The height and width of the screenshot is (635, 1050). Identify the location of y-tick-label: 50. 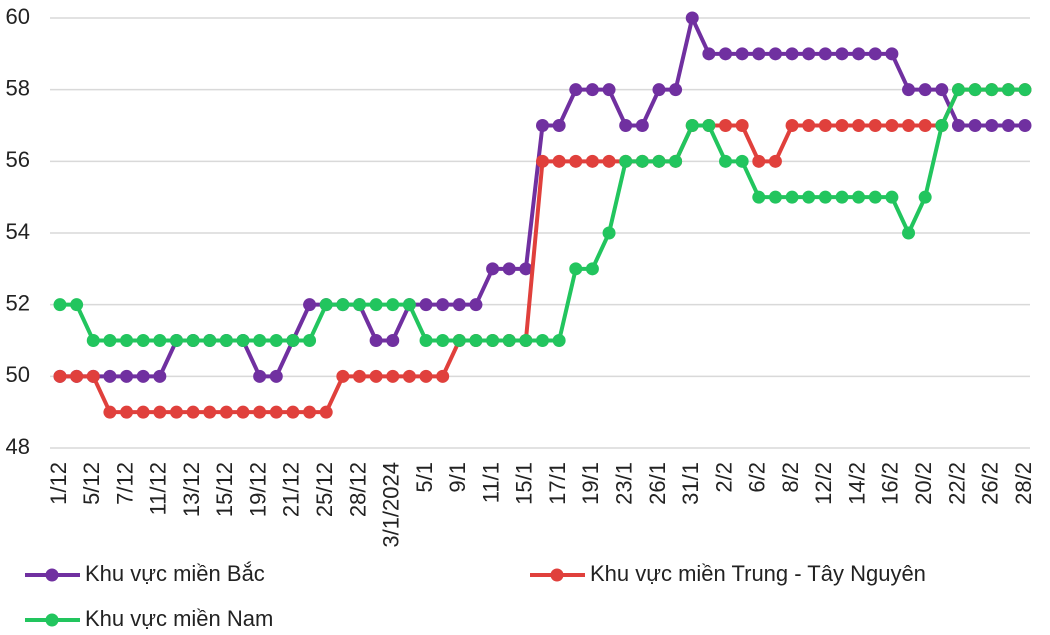
(18, 374).